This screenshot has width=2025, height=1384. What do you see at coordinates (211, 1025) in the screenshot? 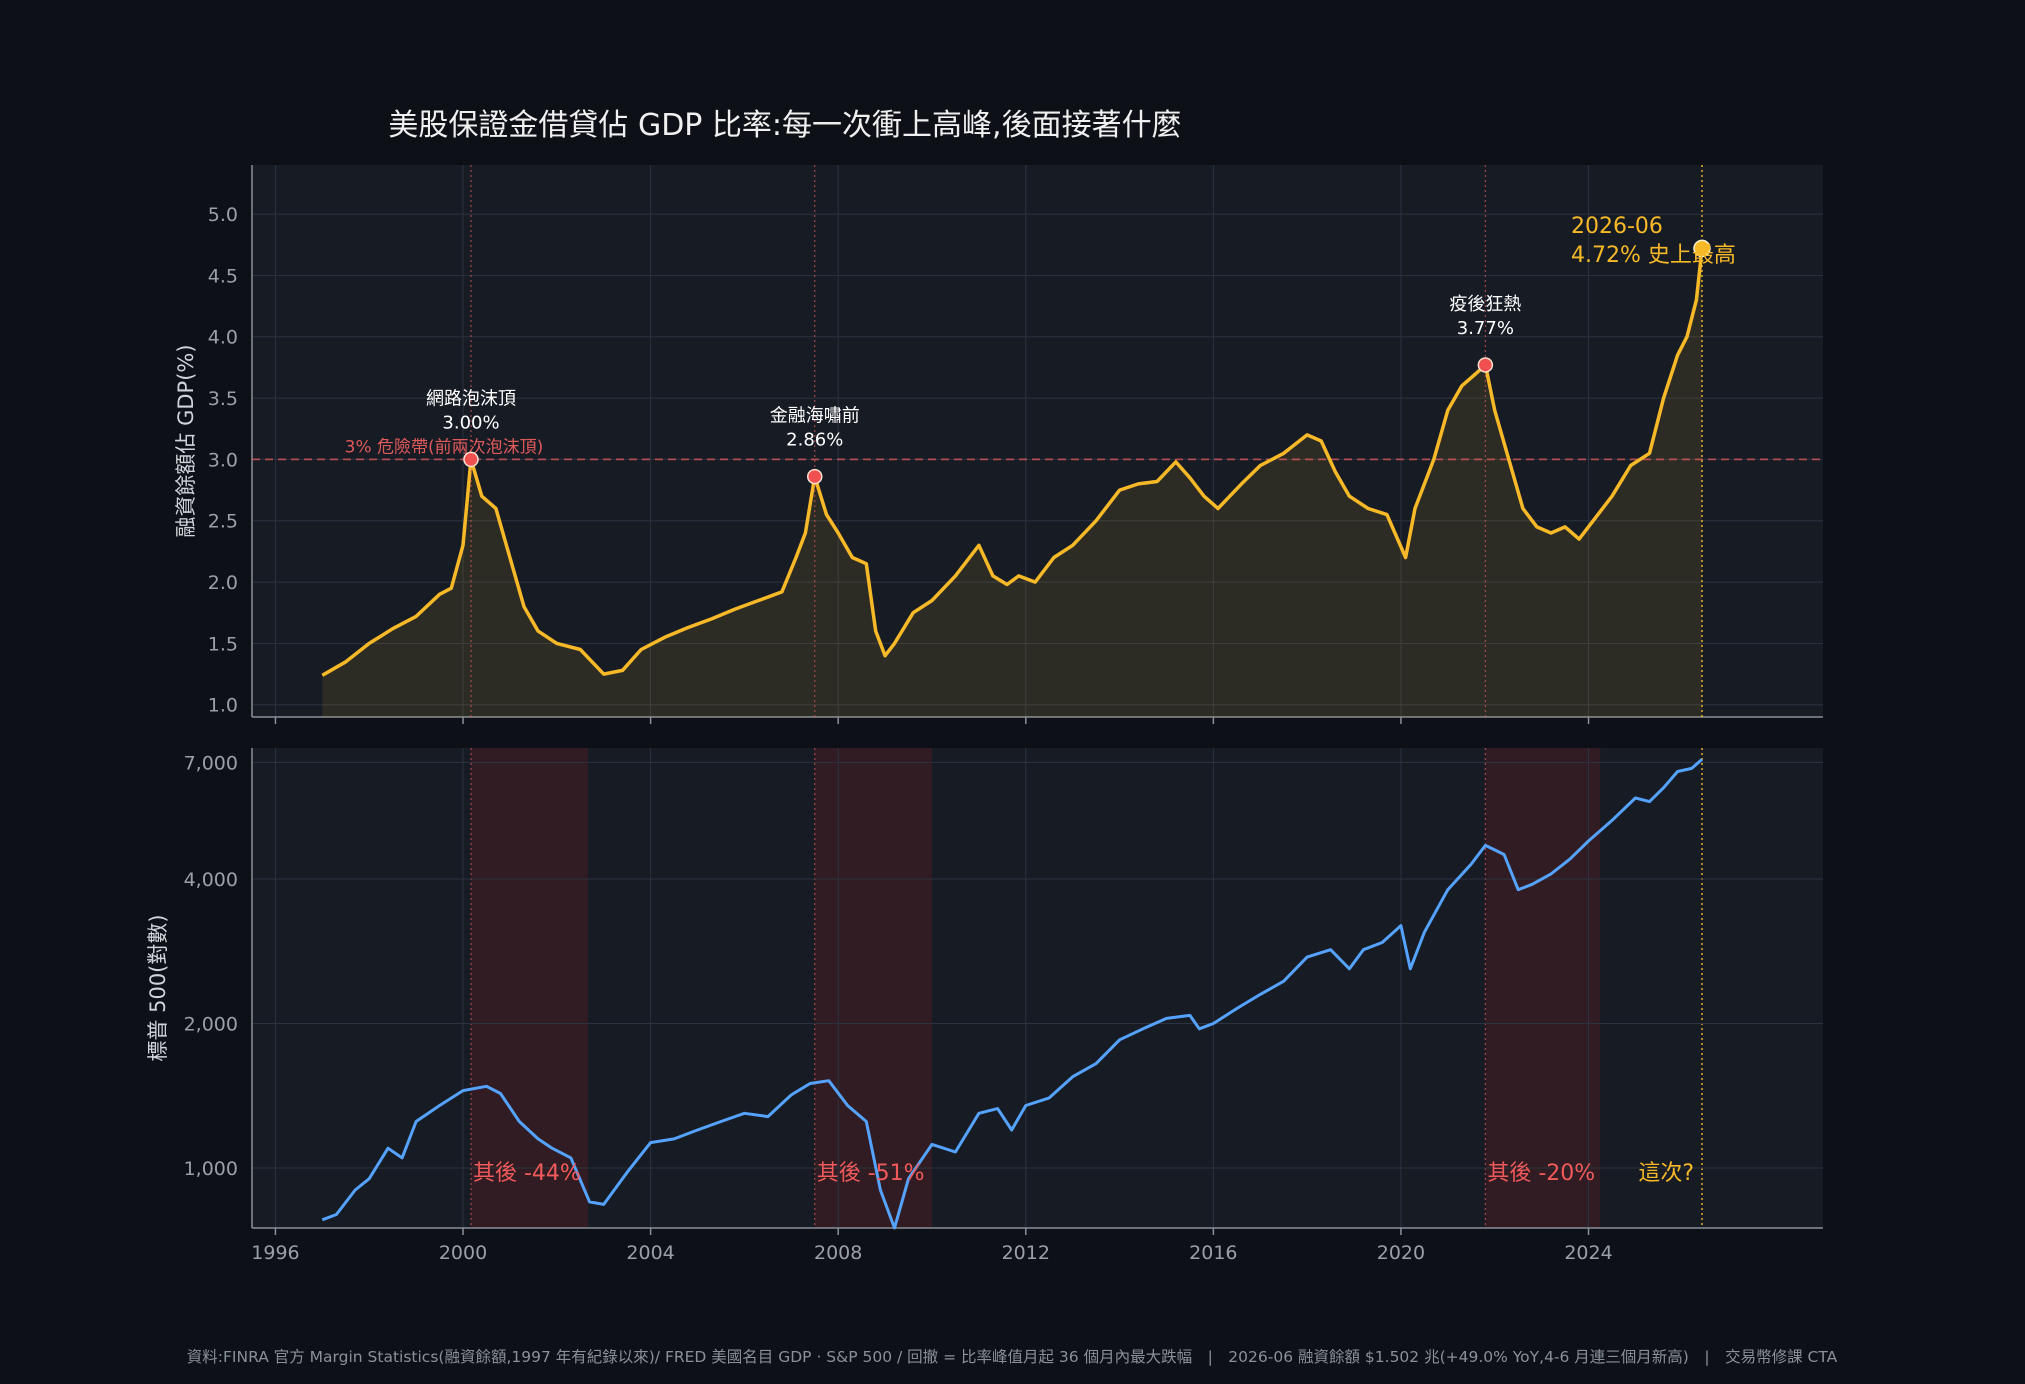
I see `bottom-y-tick-label: 2,000` at bounding box center [211, 1025].